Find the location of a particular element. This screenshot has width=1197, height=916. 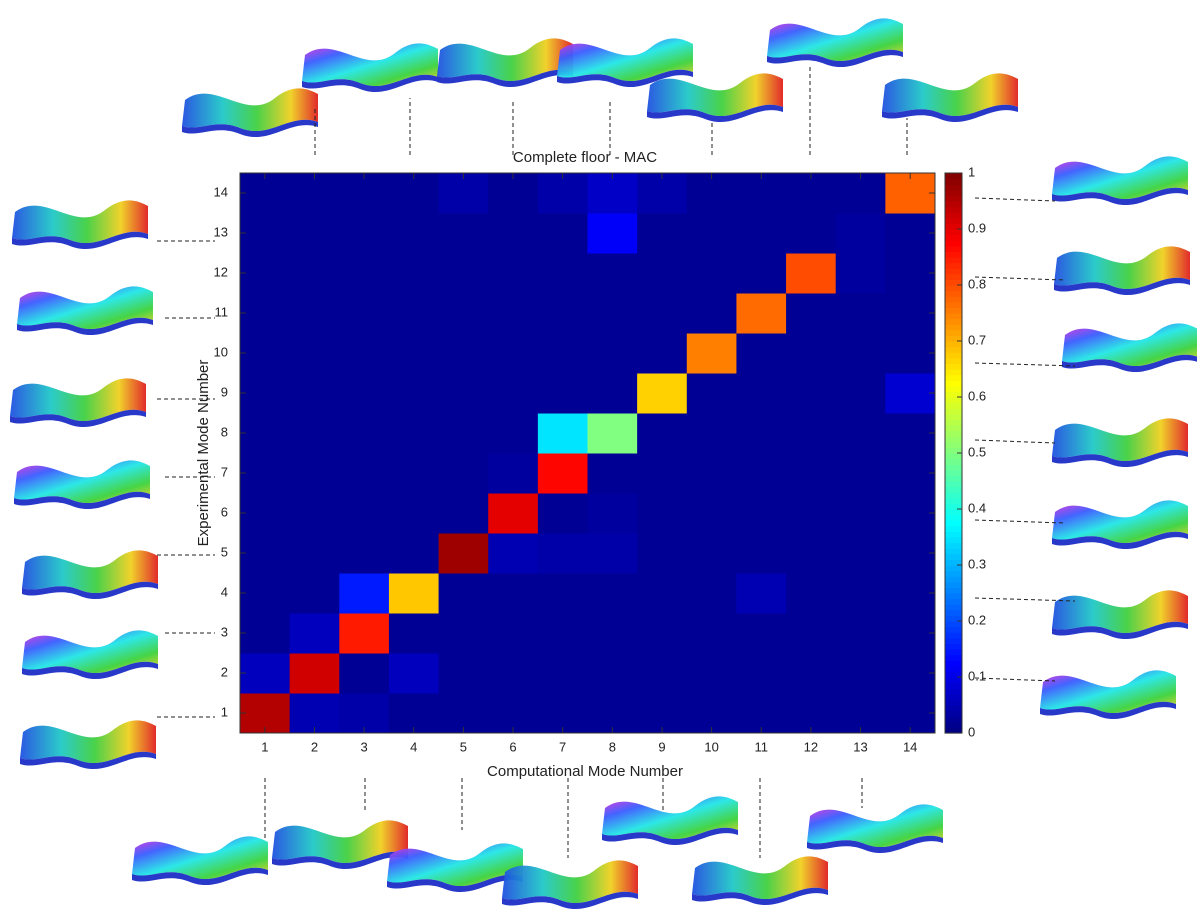

colorbar-tick-label: 0 is located at coordinates (971, 731).